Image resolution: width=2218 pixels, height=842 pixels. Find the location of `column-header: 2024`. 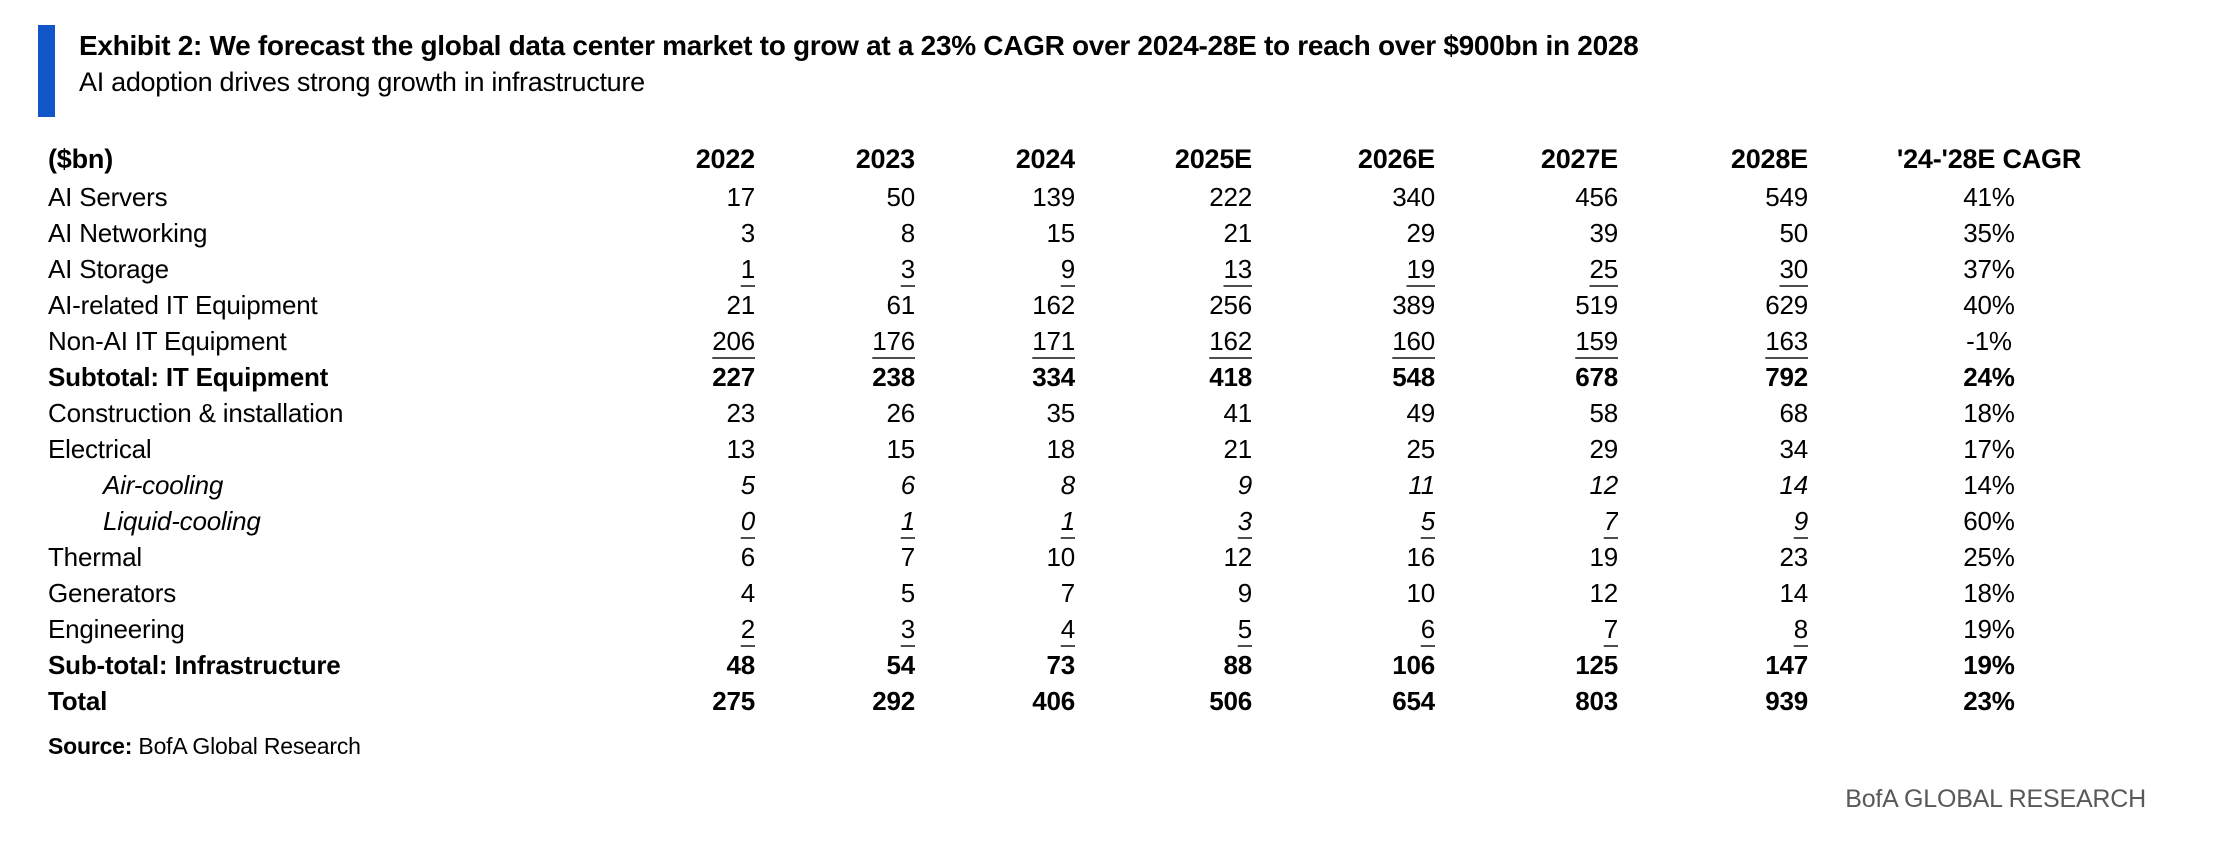

column-header: 2024 is located at coordinates (1045, 159).